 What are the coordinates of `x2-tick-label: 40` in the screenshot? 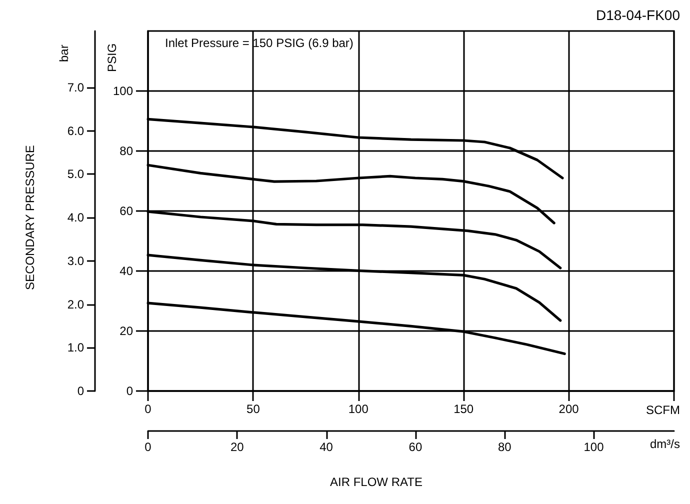 It's located at (327, 447).